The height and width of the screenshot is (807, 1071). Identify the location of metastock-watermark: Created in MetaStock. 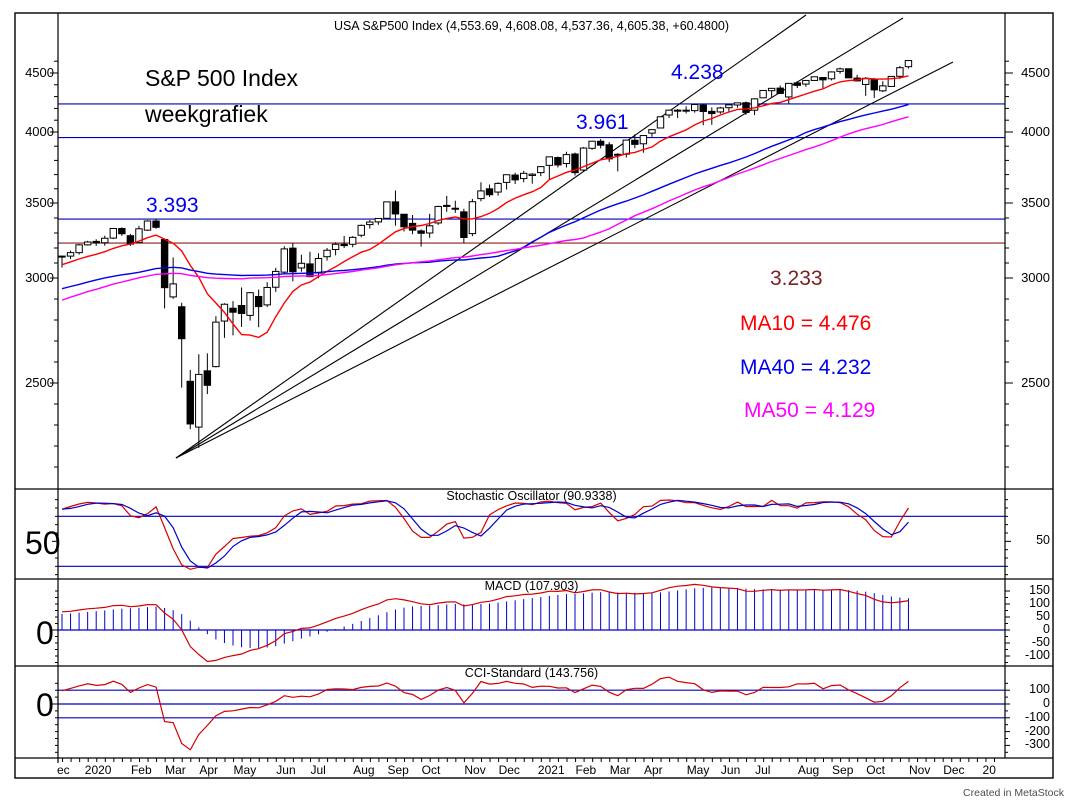
(1013, 793).